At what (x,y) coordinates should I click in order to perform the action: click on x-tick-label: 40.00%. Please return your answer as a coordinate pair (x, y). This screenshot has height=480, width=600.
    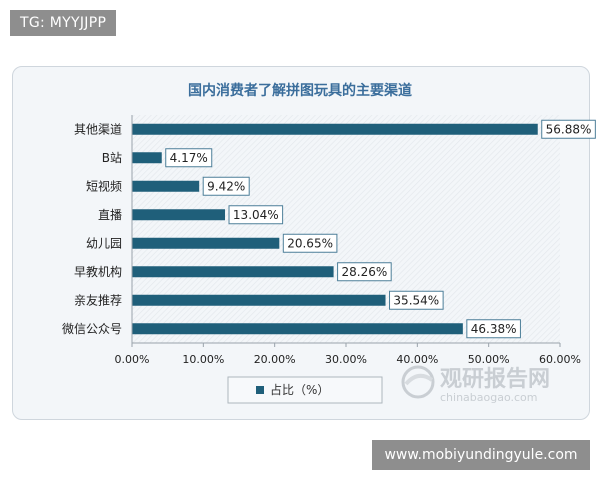
    Looking at the image, I should click on (417, 359).